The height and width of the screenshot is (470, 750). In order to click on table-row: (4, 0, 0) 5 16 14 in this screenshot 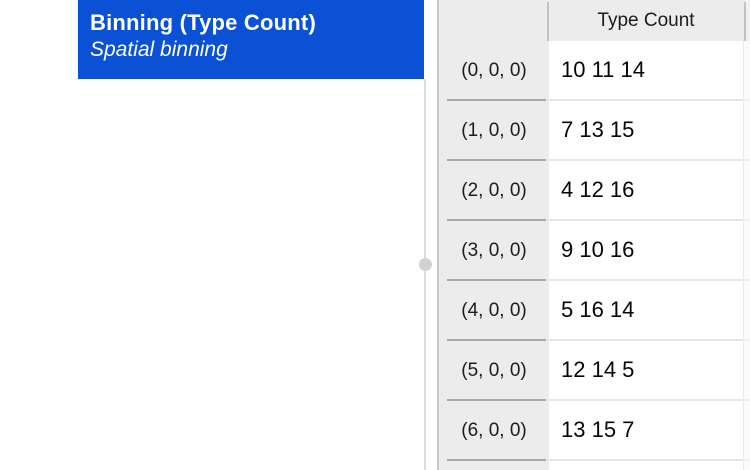, I will do `click(594, 311)`.